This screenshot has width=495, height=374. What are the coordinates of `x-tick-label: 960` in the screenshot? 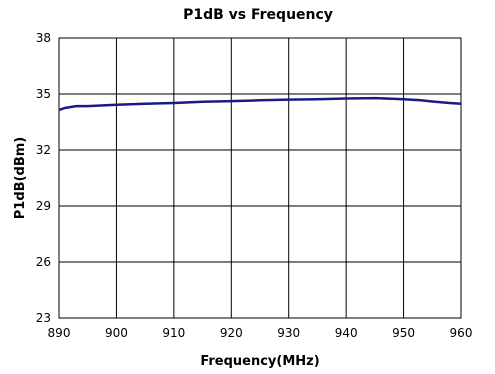 It's located at (461, 333).